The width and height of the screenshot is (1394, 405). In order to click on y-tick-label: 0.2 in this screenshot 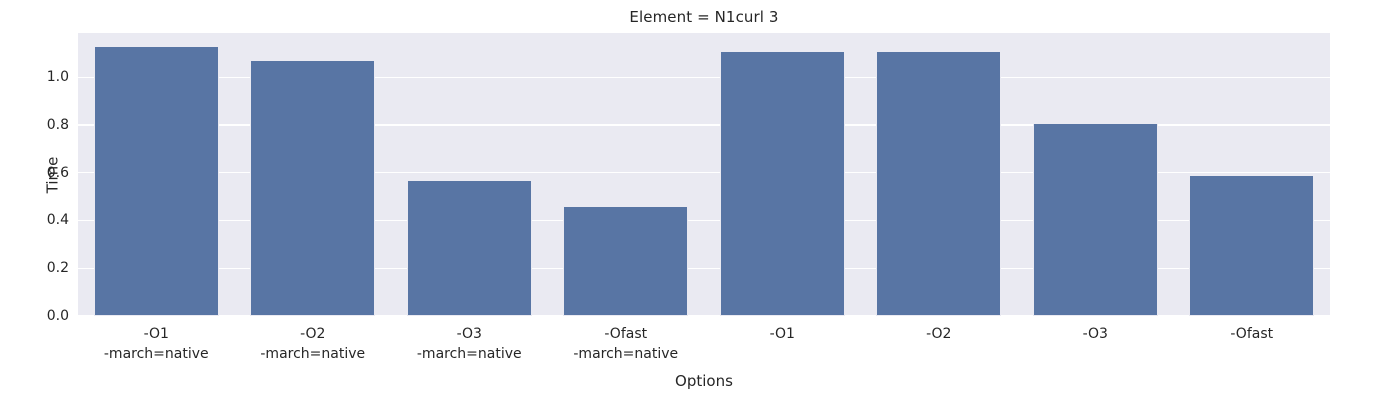, I will do `click(57, 268)`.